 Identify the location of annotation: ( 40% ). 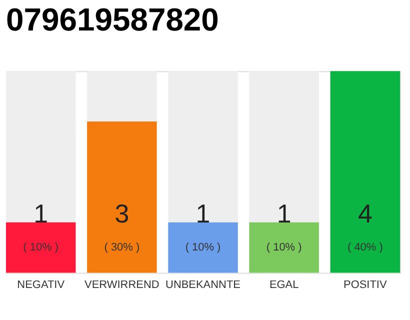
(365, 248).